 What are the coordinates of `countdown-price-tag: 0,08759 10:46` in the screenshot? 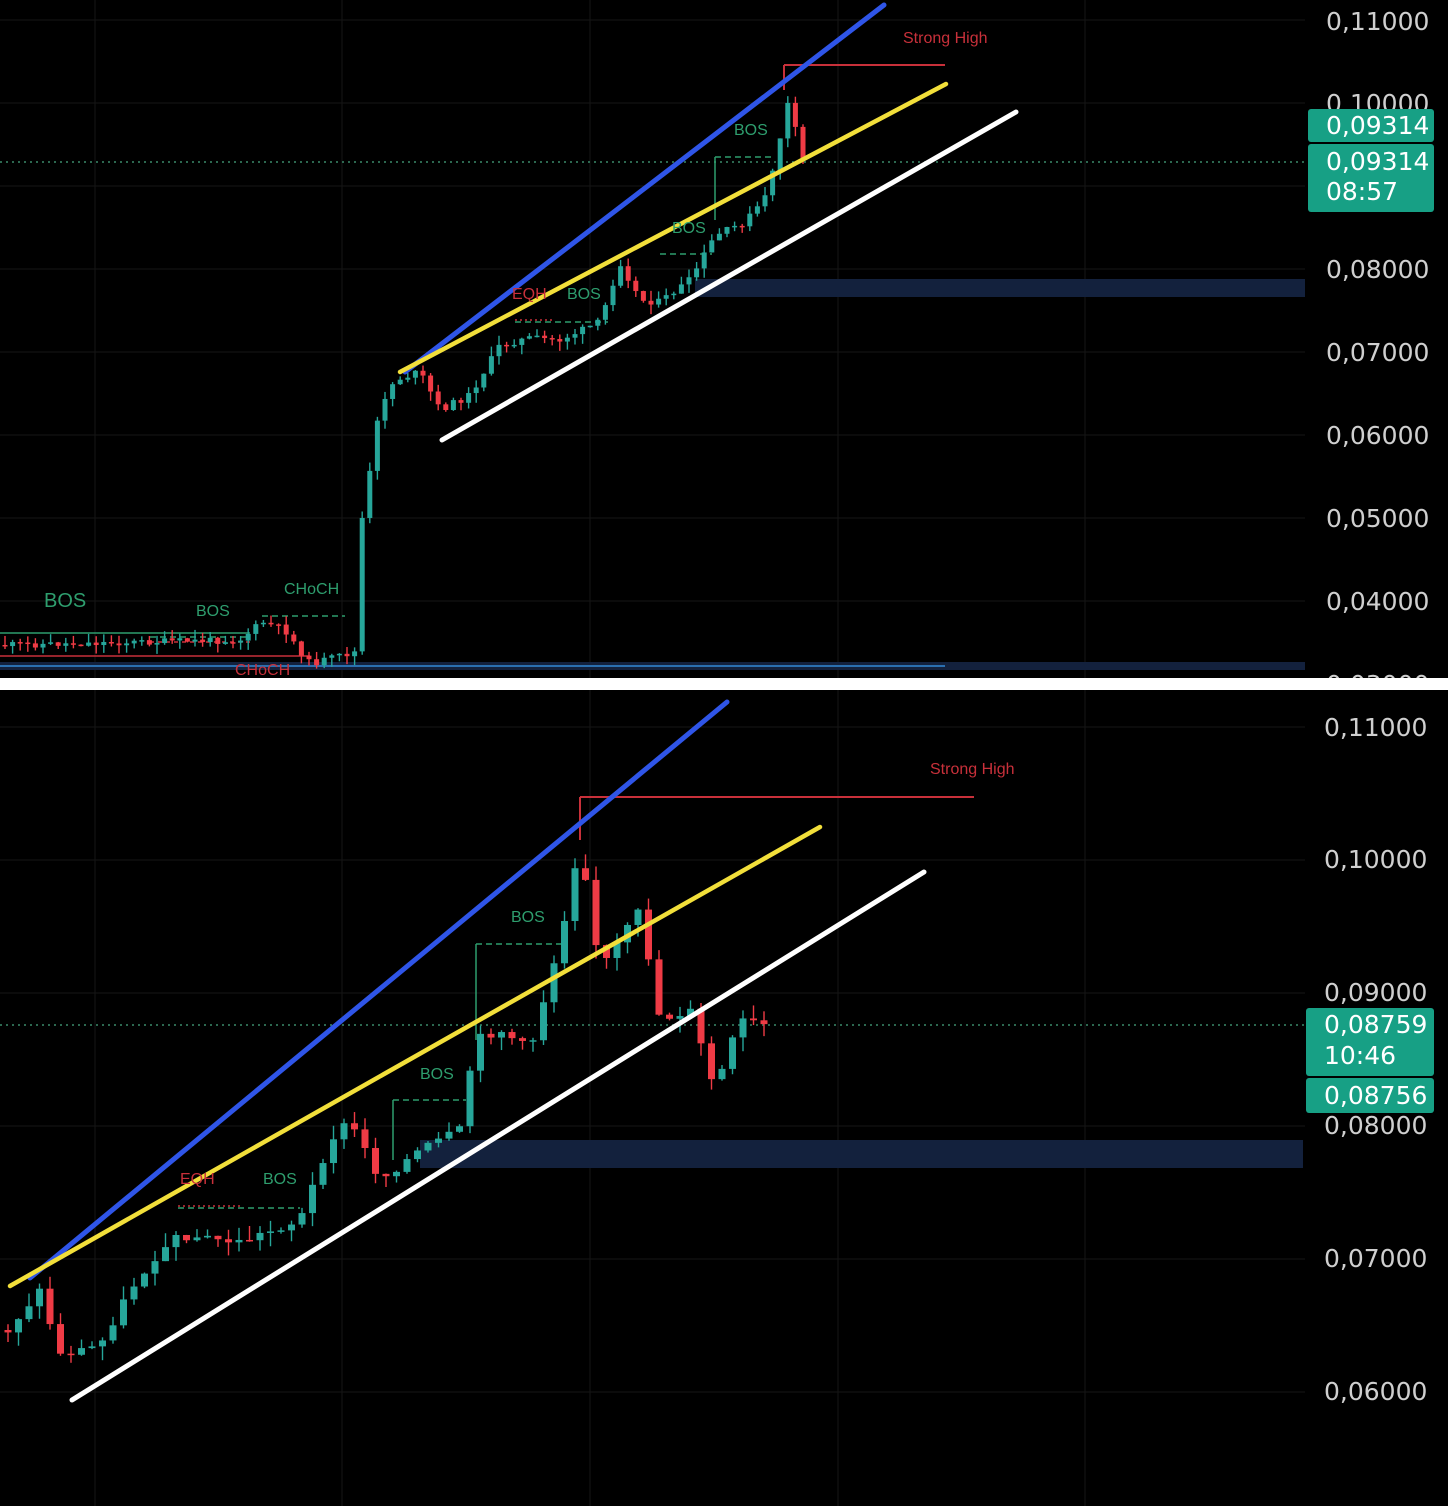 It's located at (1370, 1042).